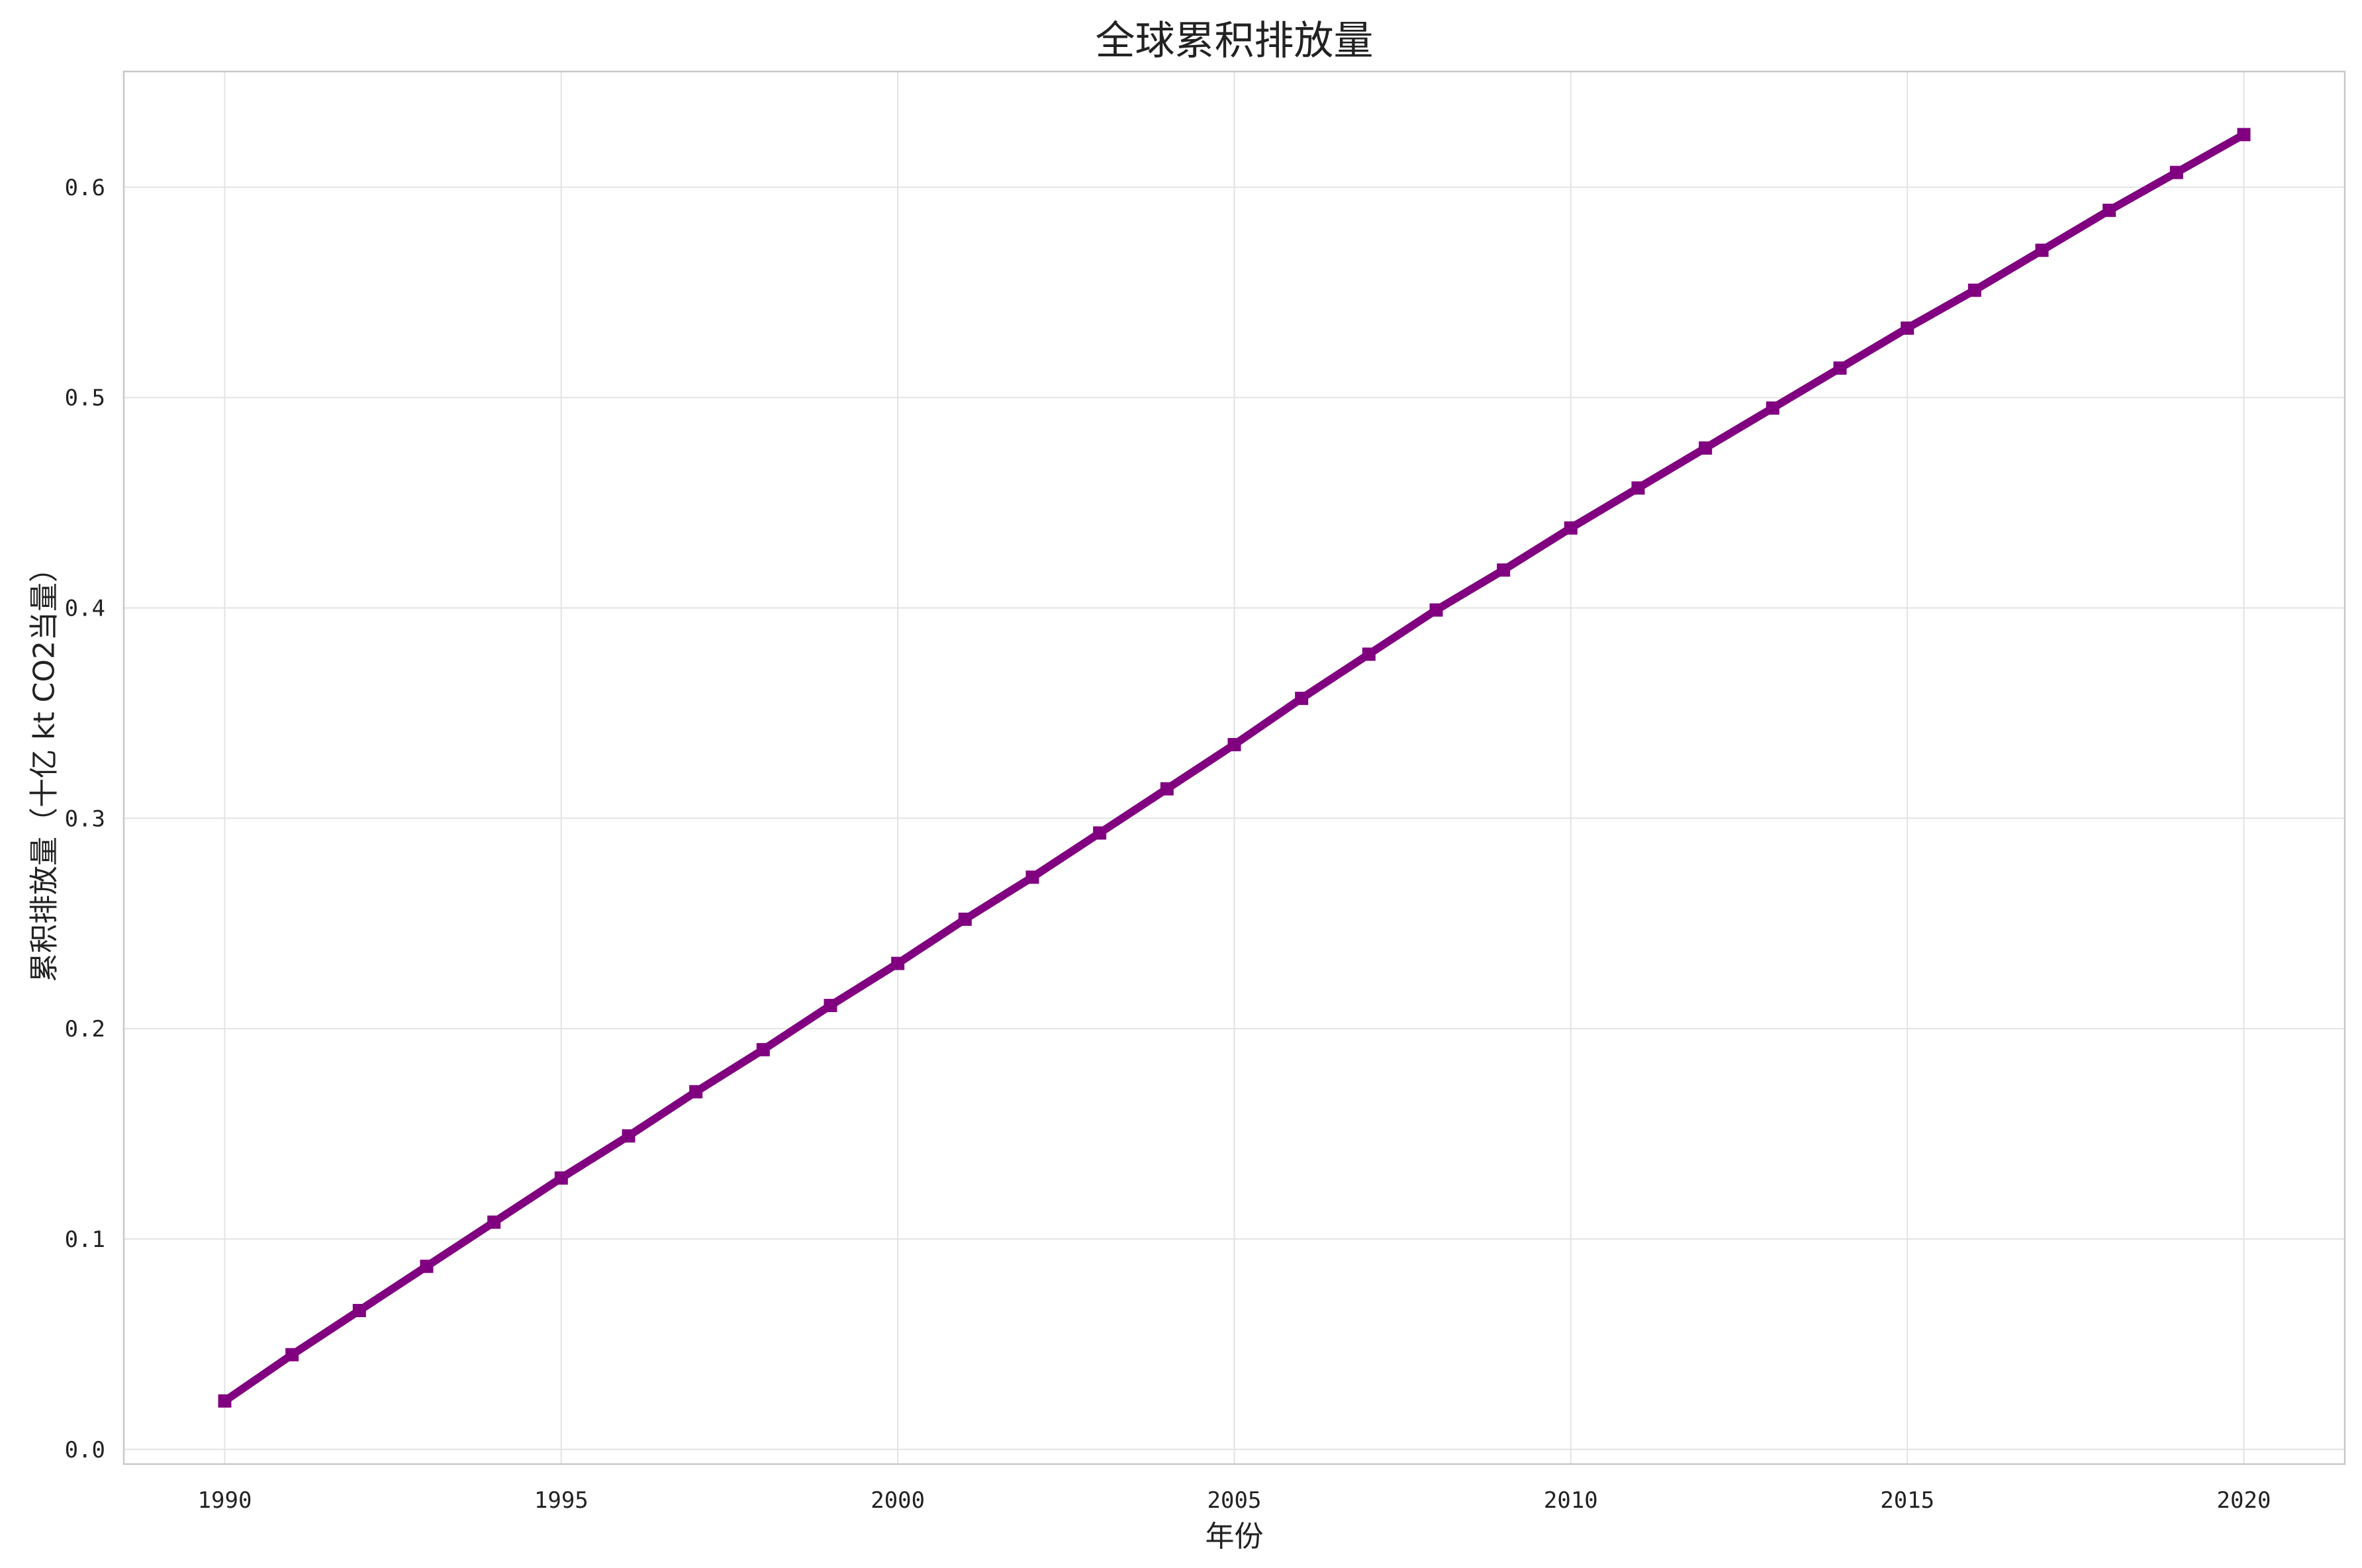  What do you see at coordinates (225, 1500) in the screenshot?
I see `x-tick-label: 1990` at bounding box center [225, 1500].